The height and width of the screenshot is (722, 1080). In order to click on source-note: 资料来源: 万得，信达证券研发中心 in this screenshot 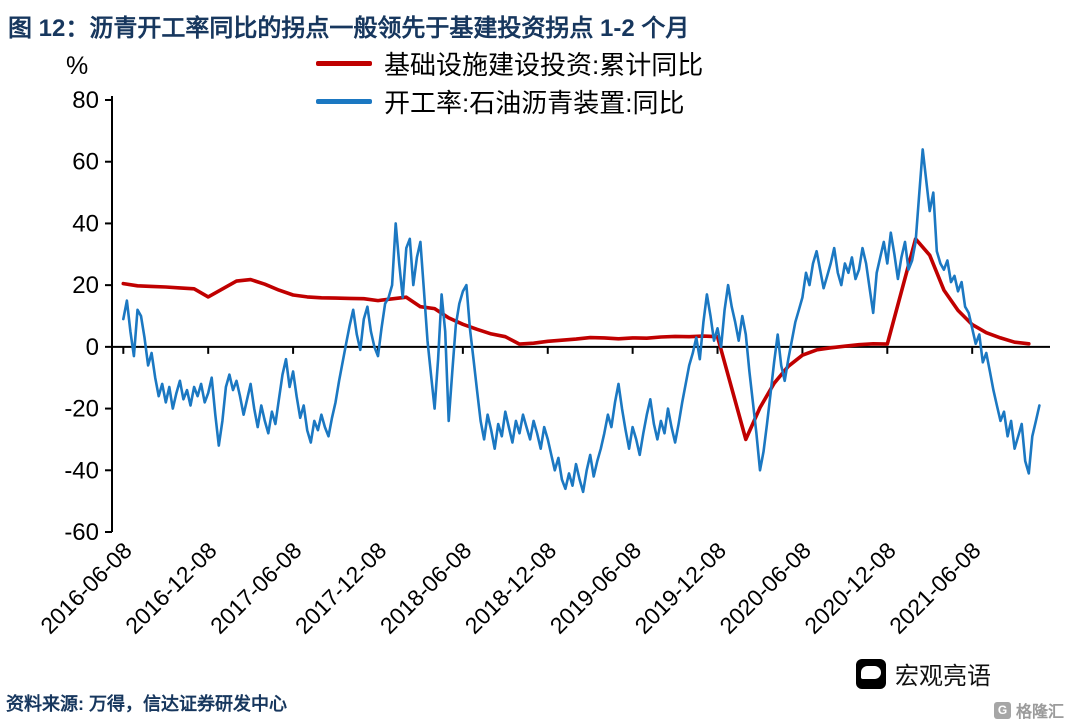, I will do `click(146, 704)`.